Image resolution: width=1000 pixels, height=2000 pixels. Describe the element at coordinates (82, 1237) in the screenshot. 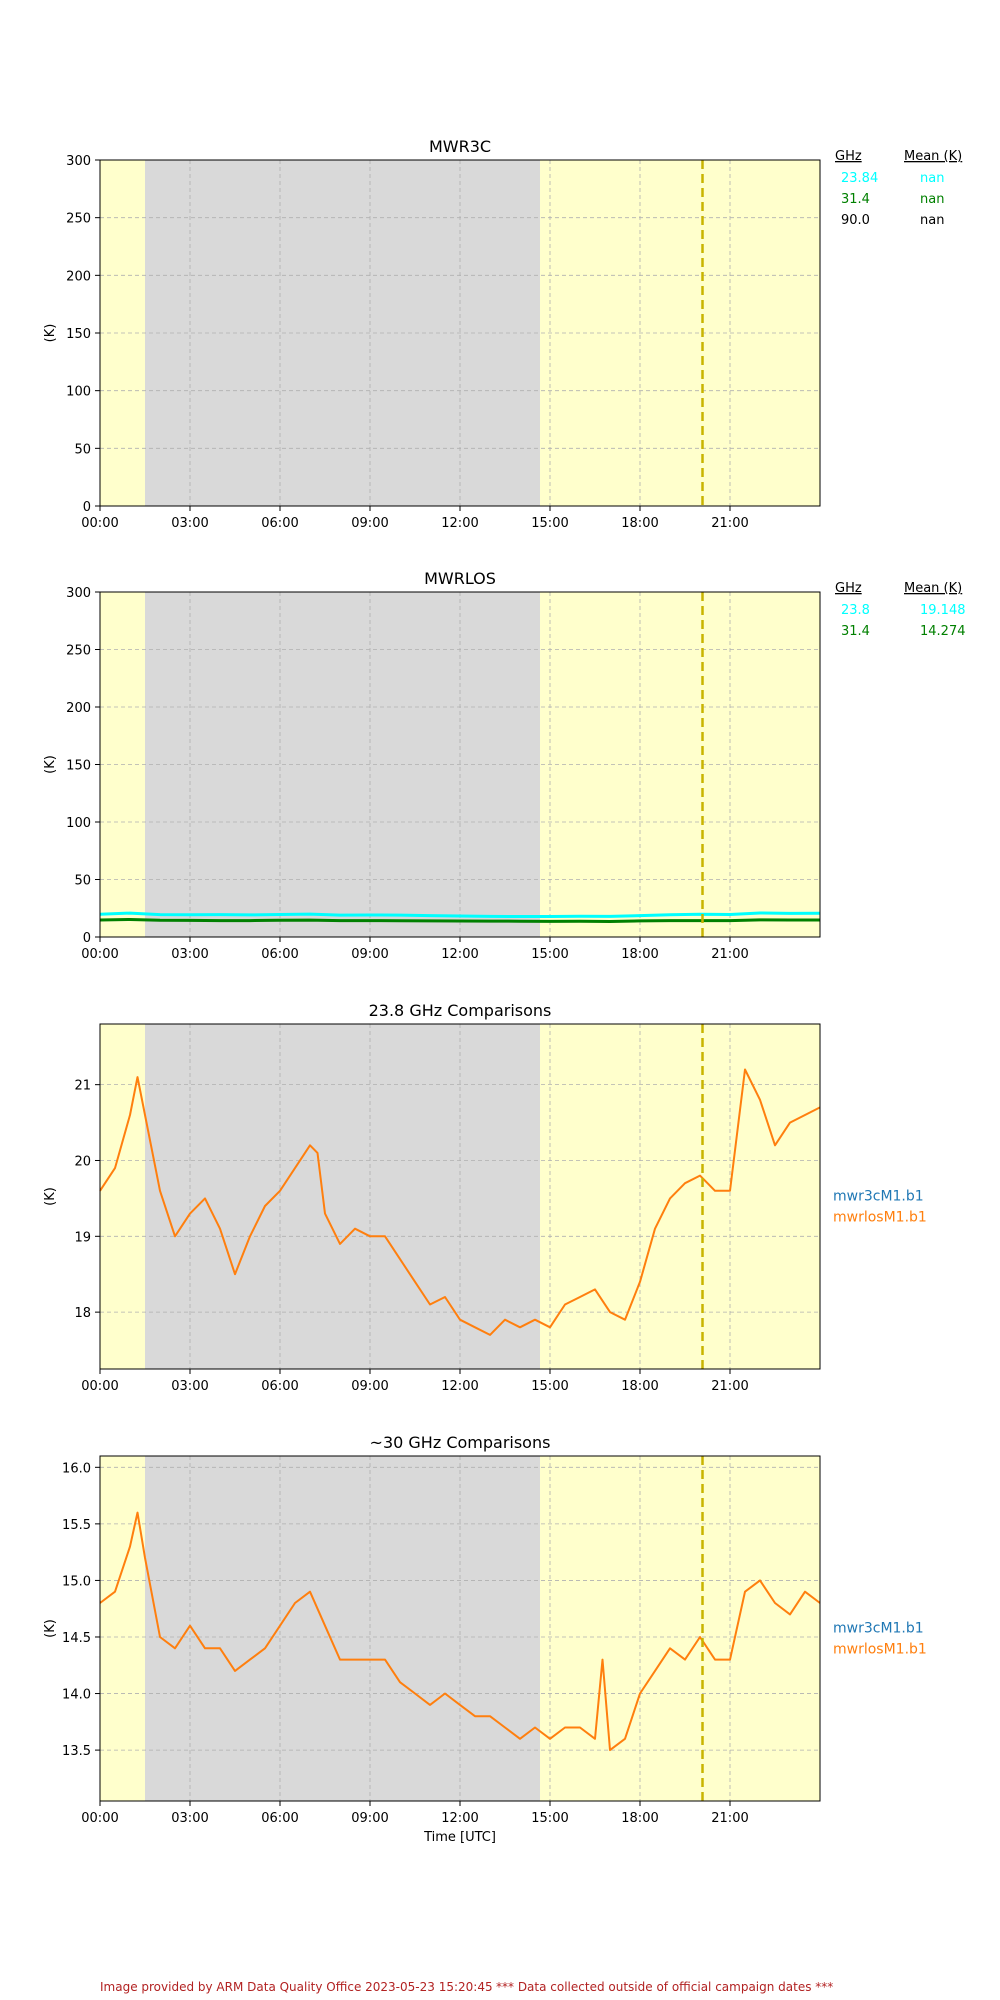

I see `y-tick-label: 19` at that location.